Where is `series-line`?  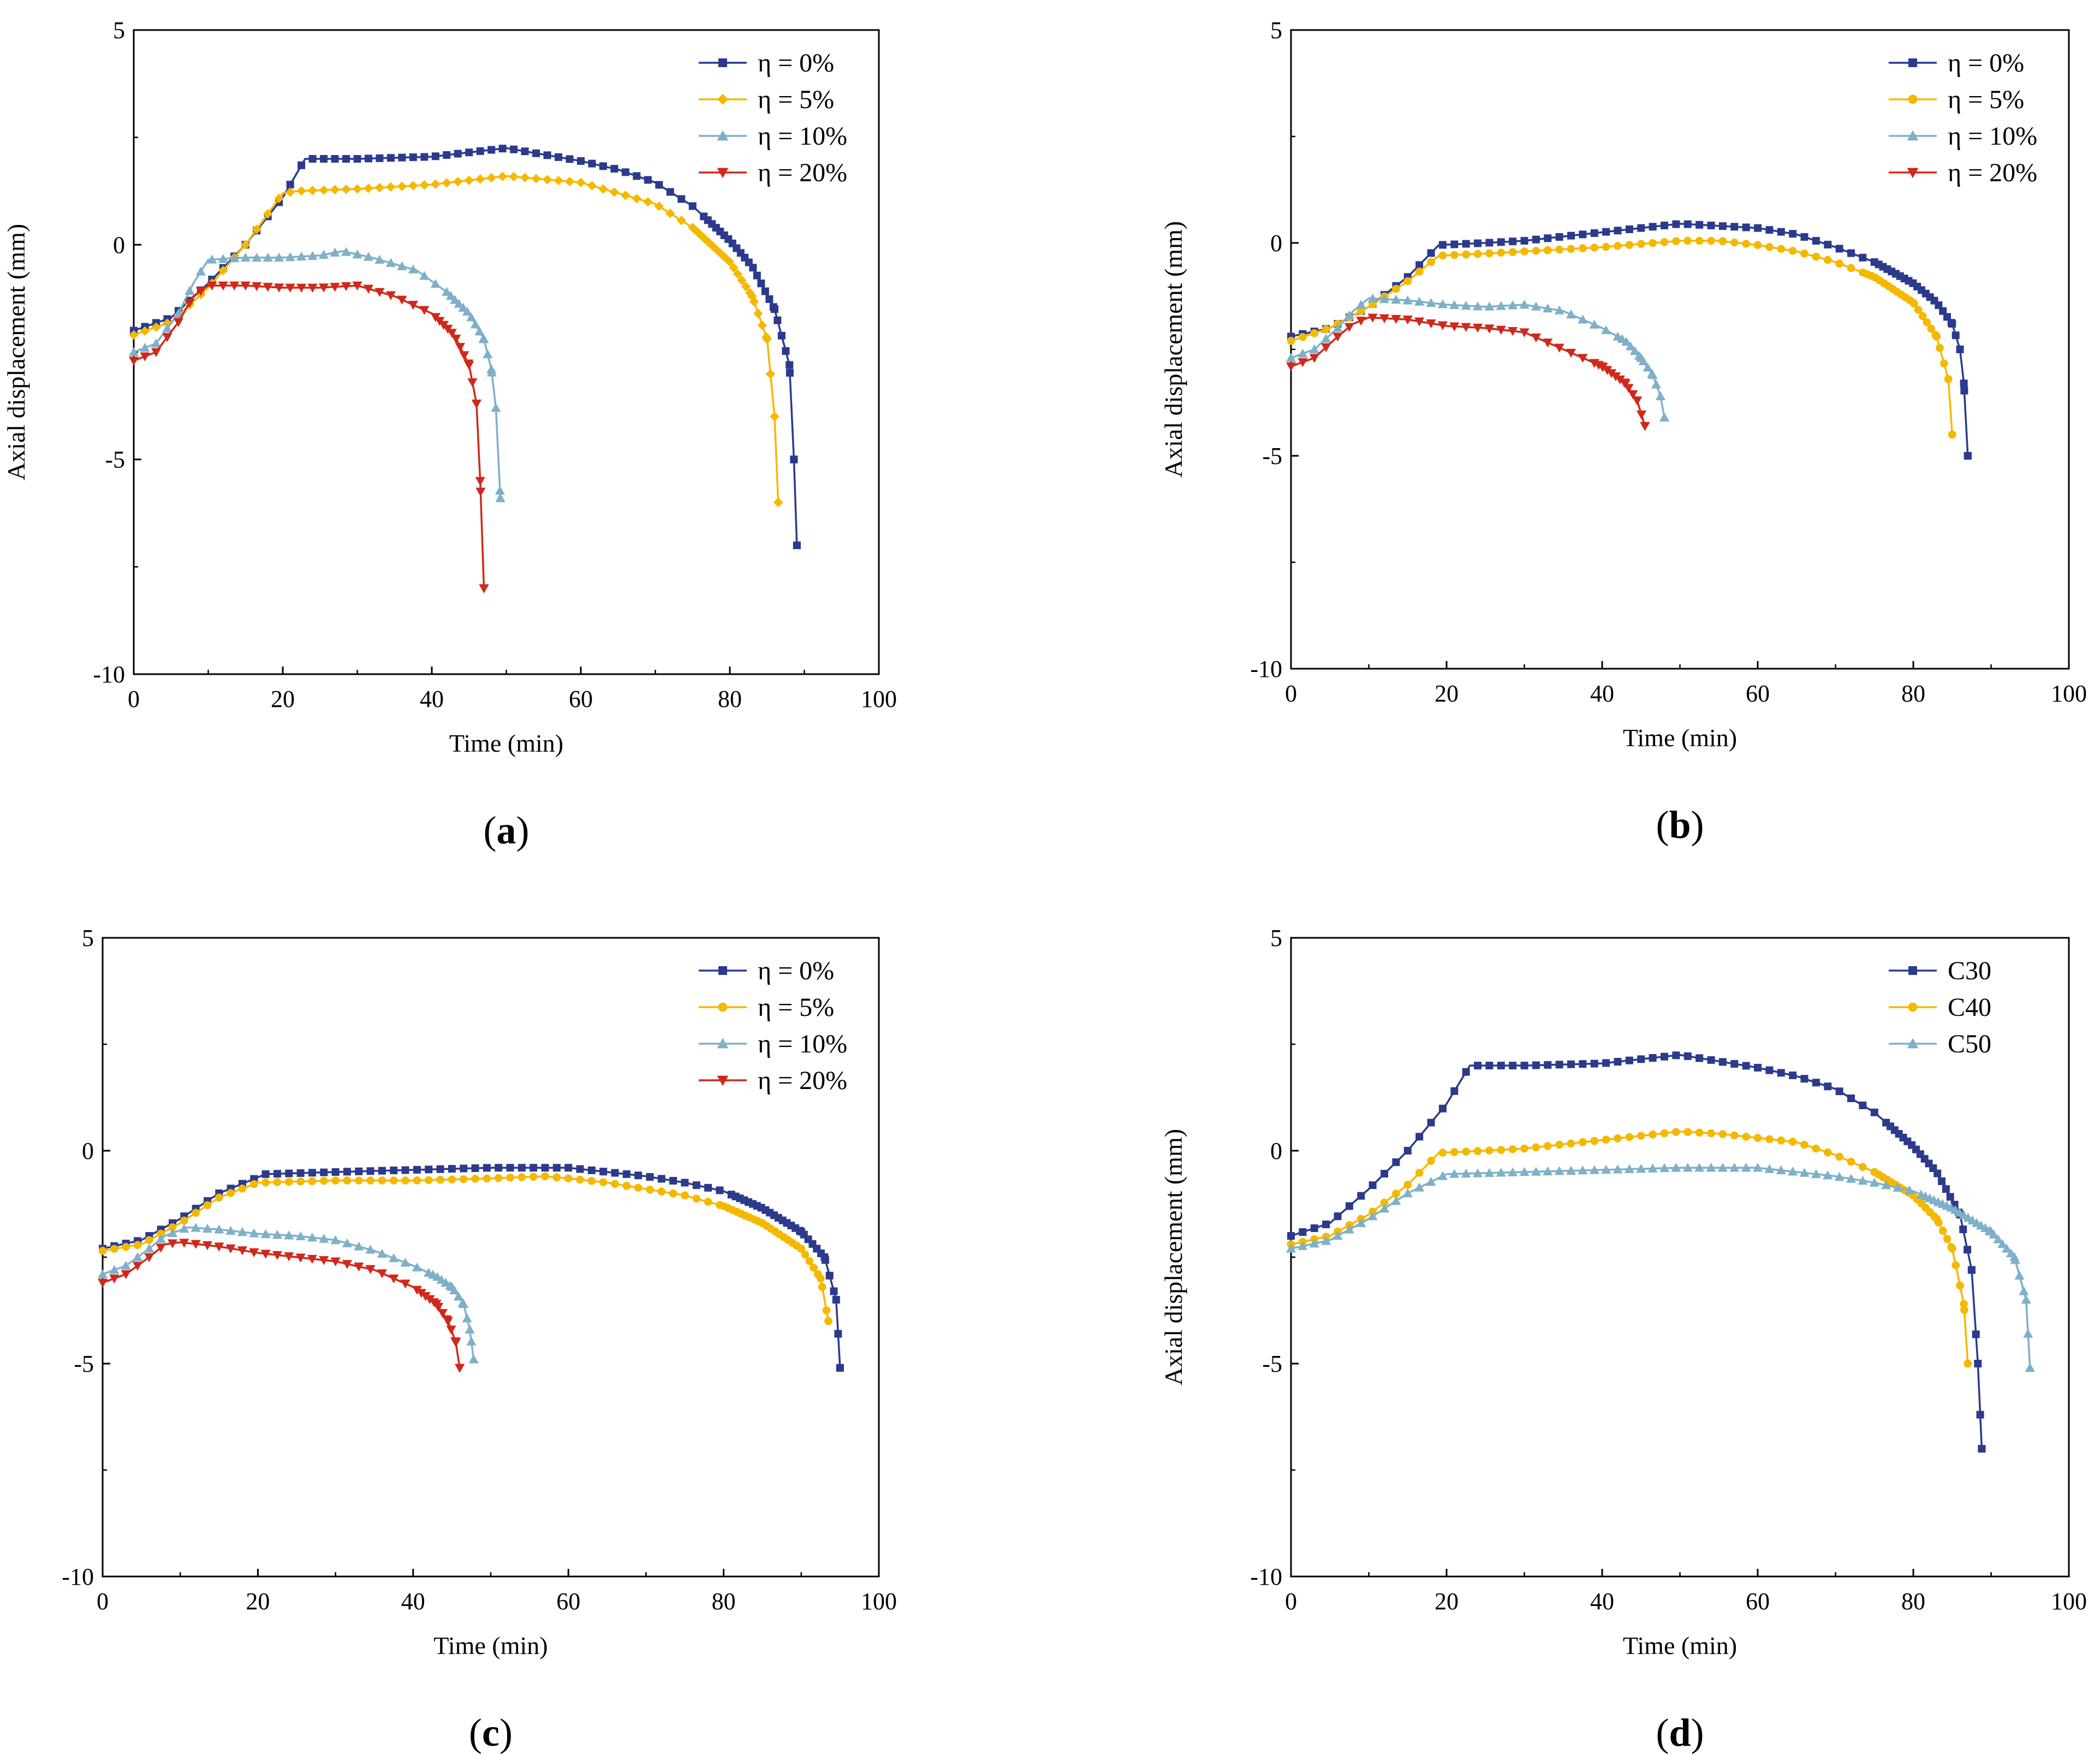
series-line is located at coordinates (1468, 371).